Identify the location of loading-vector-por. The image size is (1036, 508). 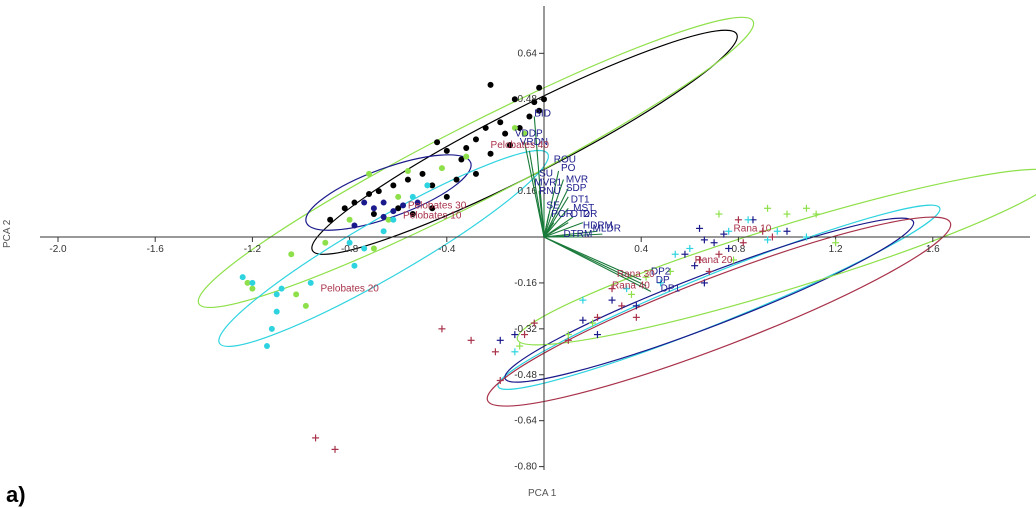
(549, 230).